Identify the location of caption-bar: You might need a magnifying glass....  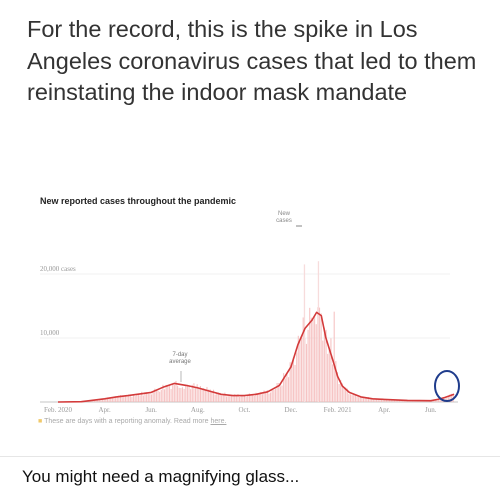
(250, 478).